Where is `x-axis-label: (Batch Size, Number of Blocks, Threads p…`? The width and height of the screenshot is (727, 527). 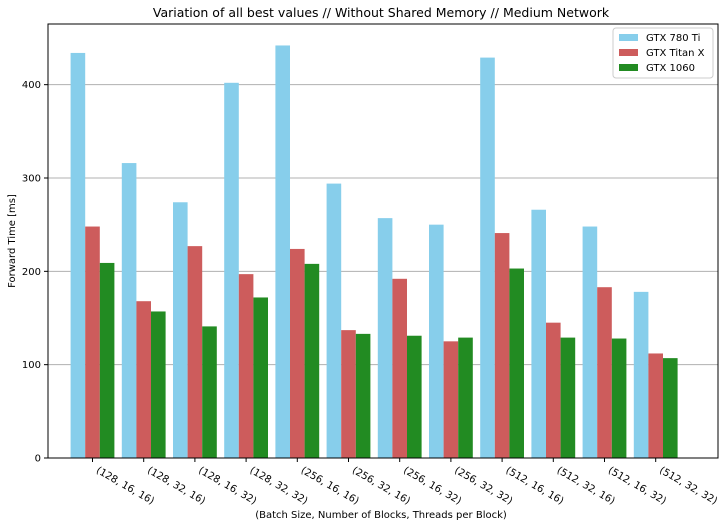
x-axis-label: (Batch Size, Number of Blocks, Threads p… is located at coordinates (381, 515).